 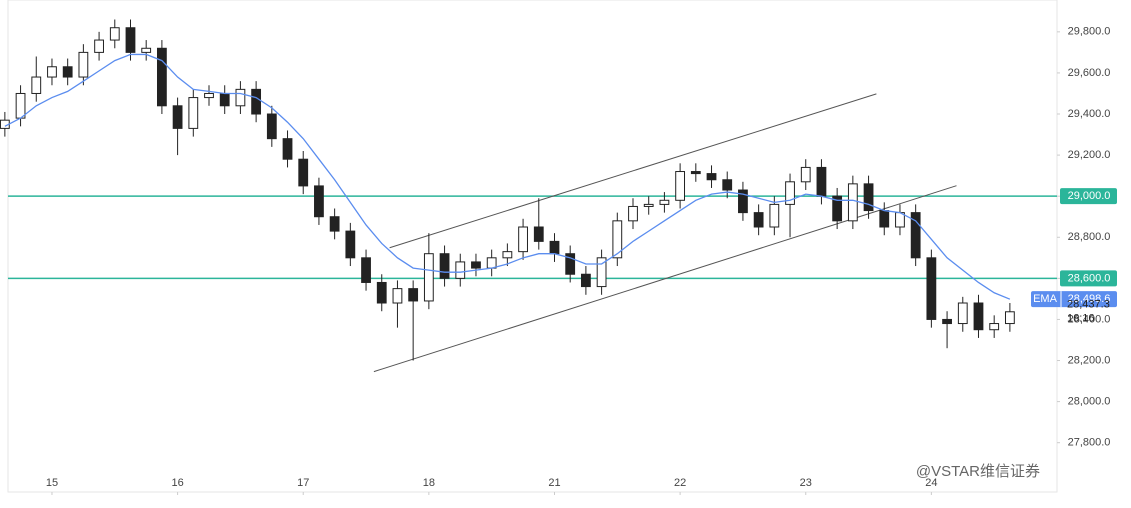 I want to click on y-tick-label: 28,800.0, so click(x=1089, y=237).